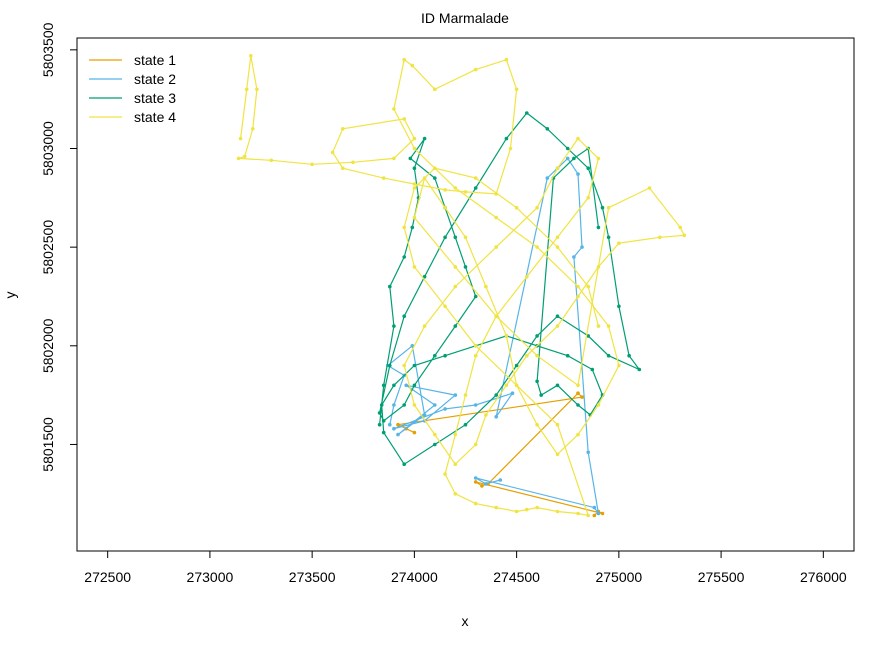 The image size is (875, 650). Describe the element at coordinates (59, 247) in the screenshot. I see `y-axis: 5801500 5802000 5802500 5803000 5803500` at that location.